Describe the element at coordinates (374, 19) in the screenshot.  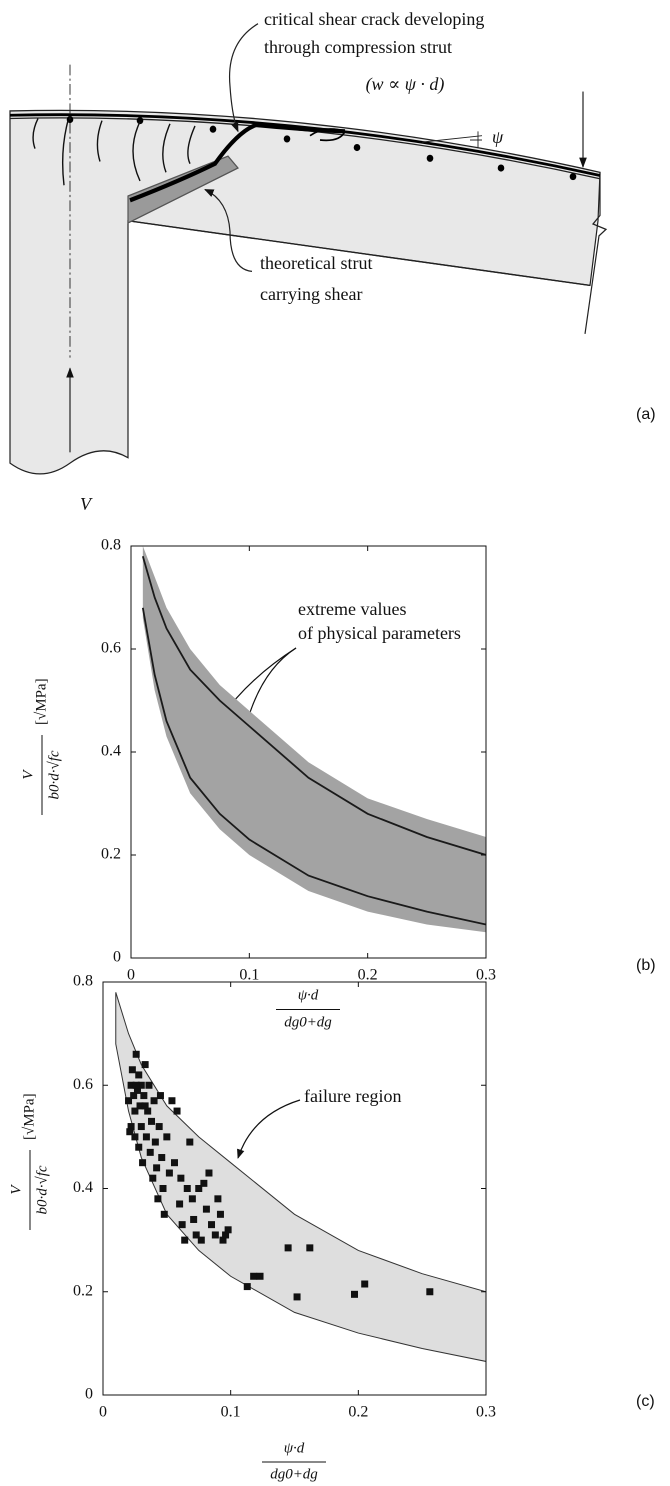
I see `crack-label: critical shear crack developing` at that location.